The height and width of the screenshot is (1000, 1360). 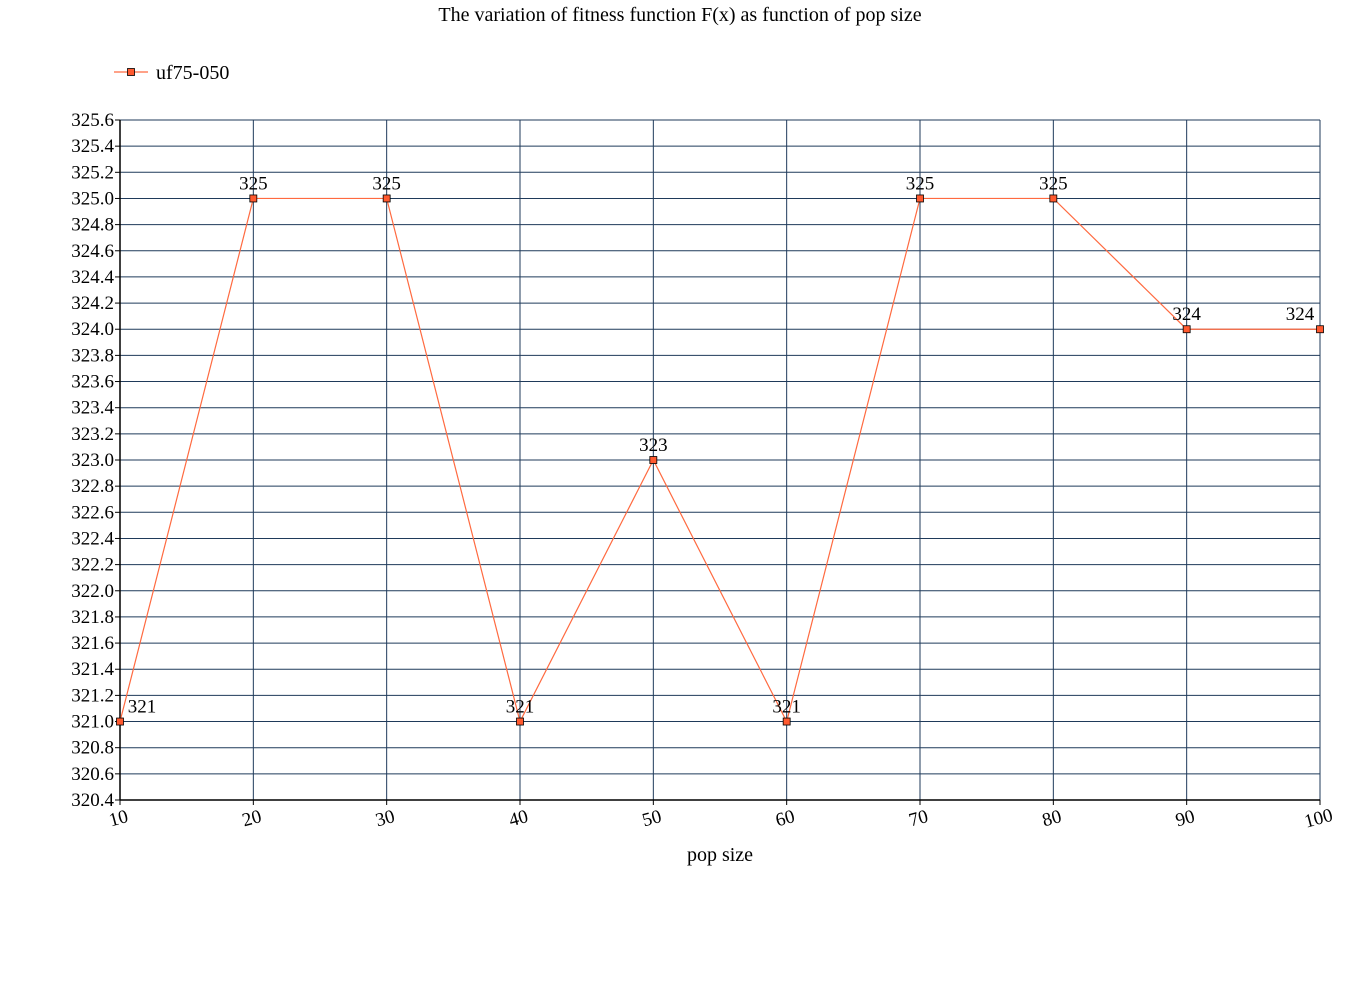 I want to click on y-tick-label: 322.2, so click(x=92, y=565).